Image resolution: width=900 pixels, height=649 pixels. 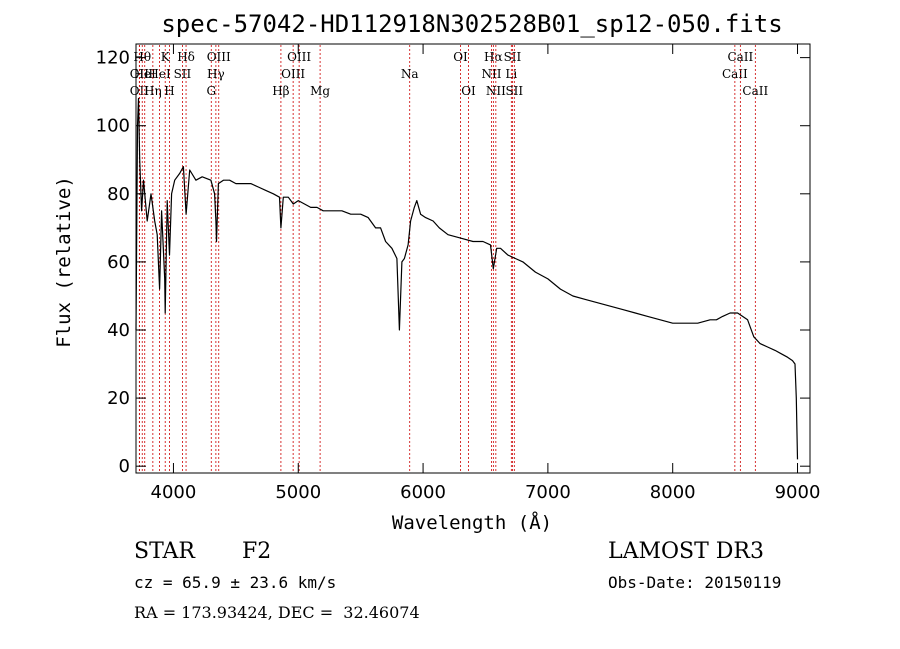 What do you see at coordinates (493, 57) in the screenshot?
I see `marker-label-21: Hα` at bounding box center [493, 57].